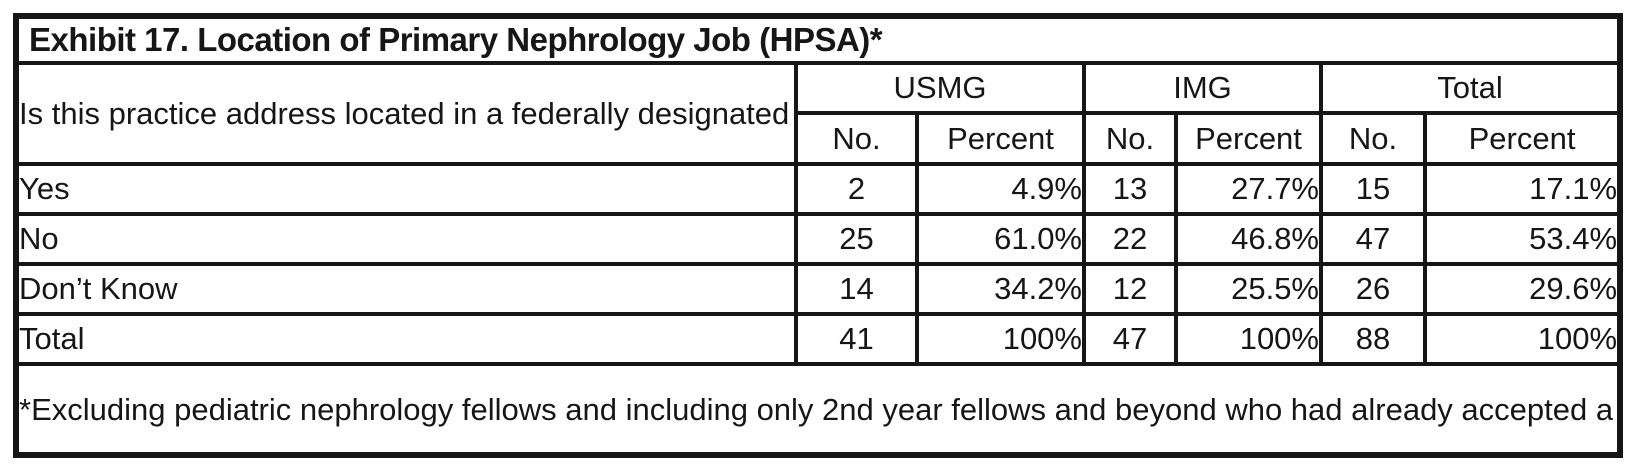  What do you see at coordinates (1522, 189) in the screenshot?
I see `total-percent-cell: 17.1%` at bounding box center [1522, 189].